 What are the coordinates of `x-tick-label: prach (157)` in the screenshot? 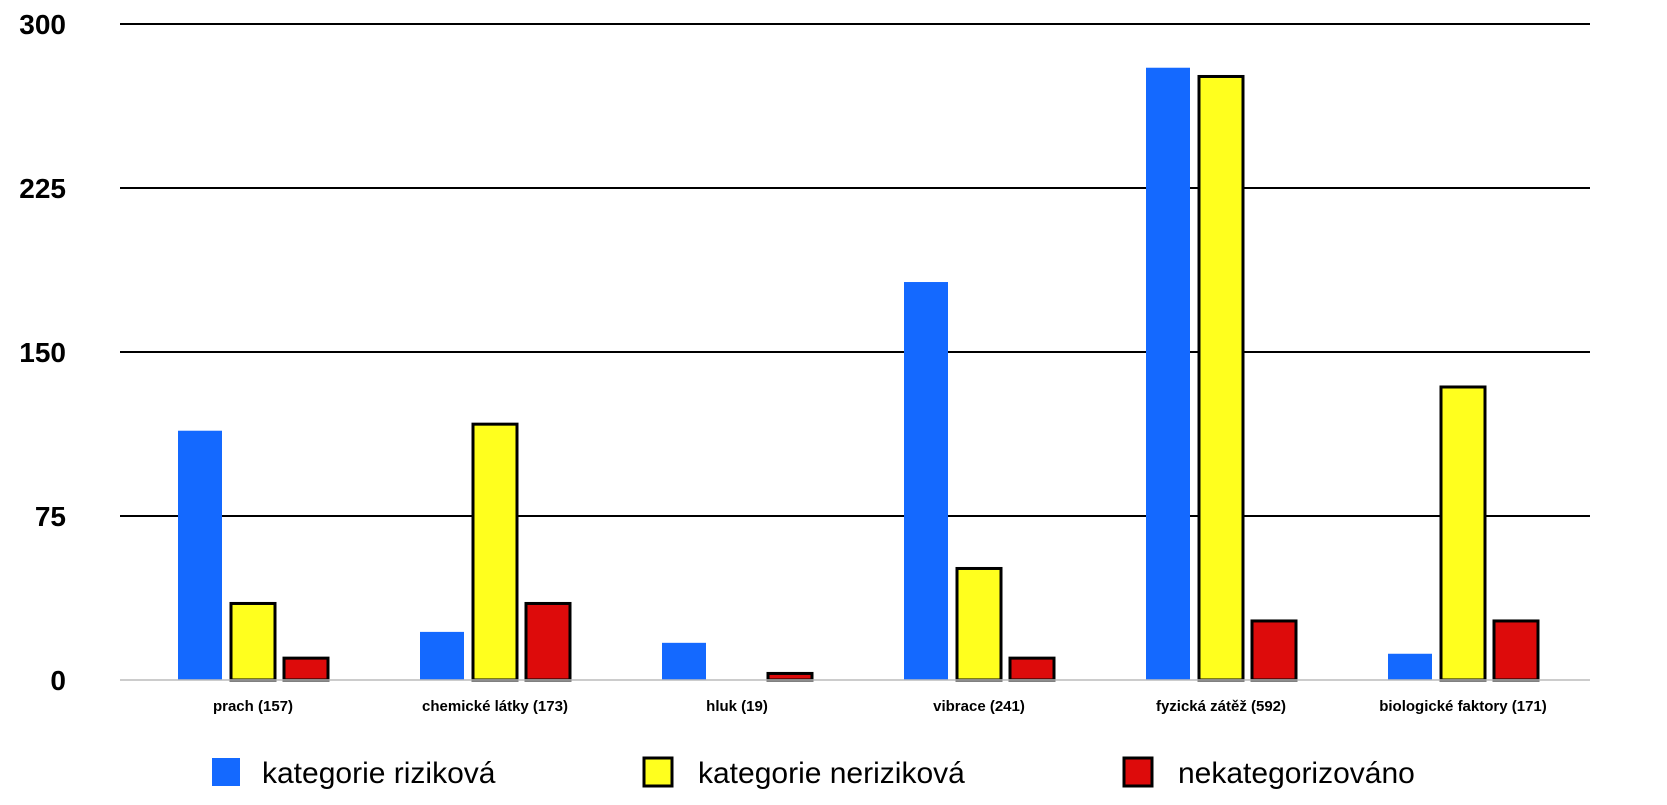 It's located at (253, 706).